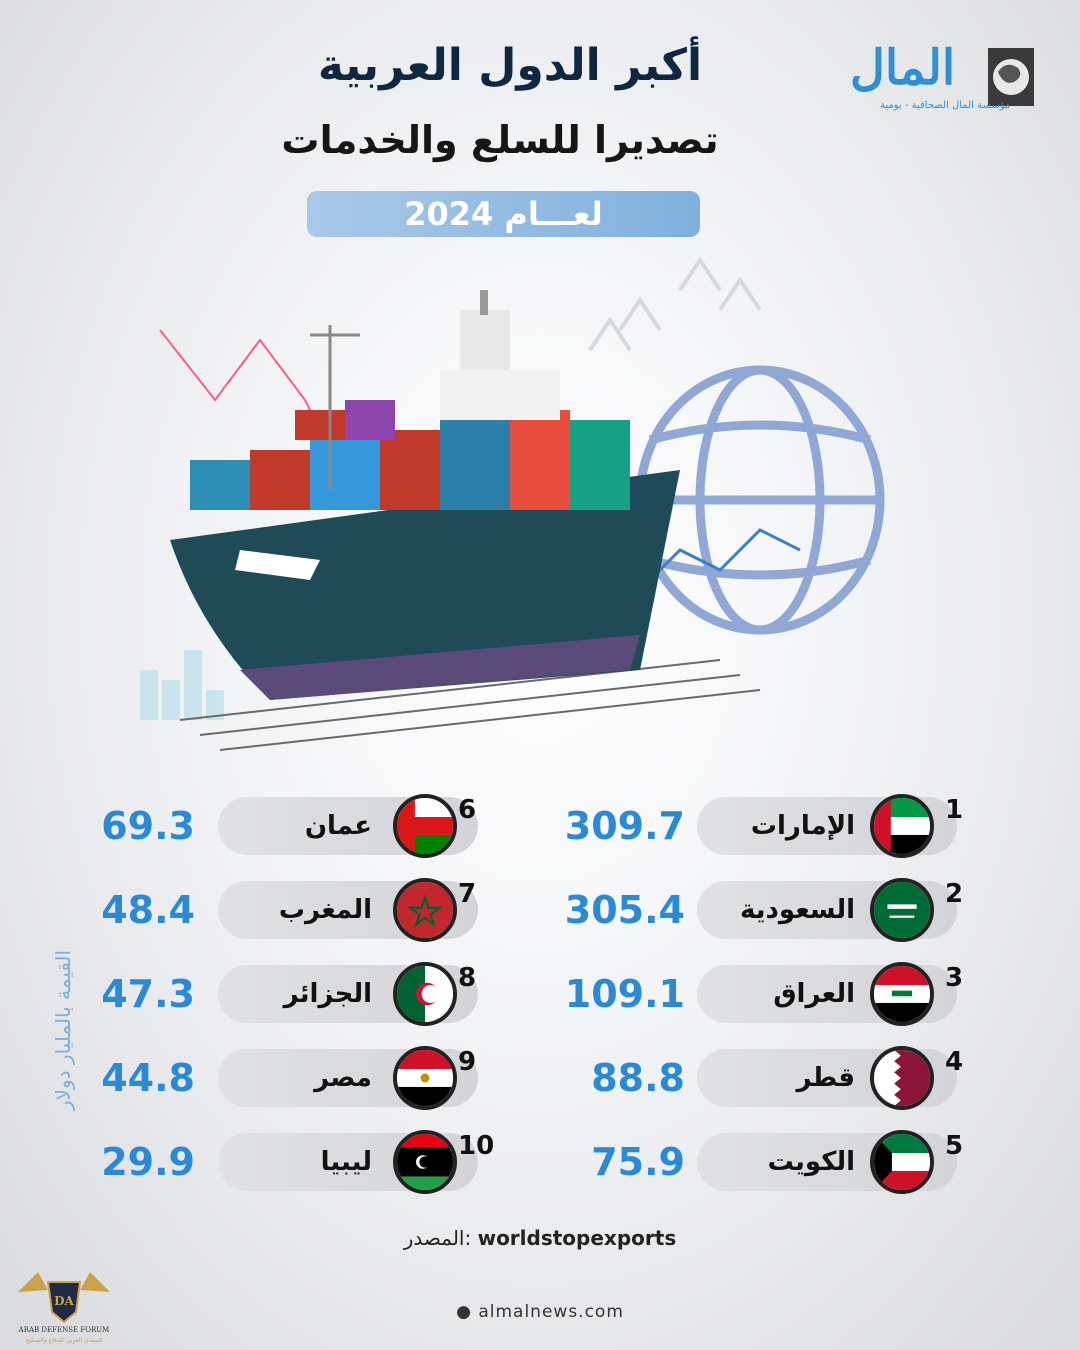 Image resolution: width=1080 pixels, height=1350 pixels. What do you see at coordinates (425, 585) in the screenshot?
I see `ship-hull-icon` at bounding box center [425, 585].